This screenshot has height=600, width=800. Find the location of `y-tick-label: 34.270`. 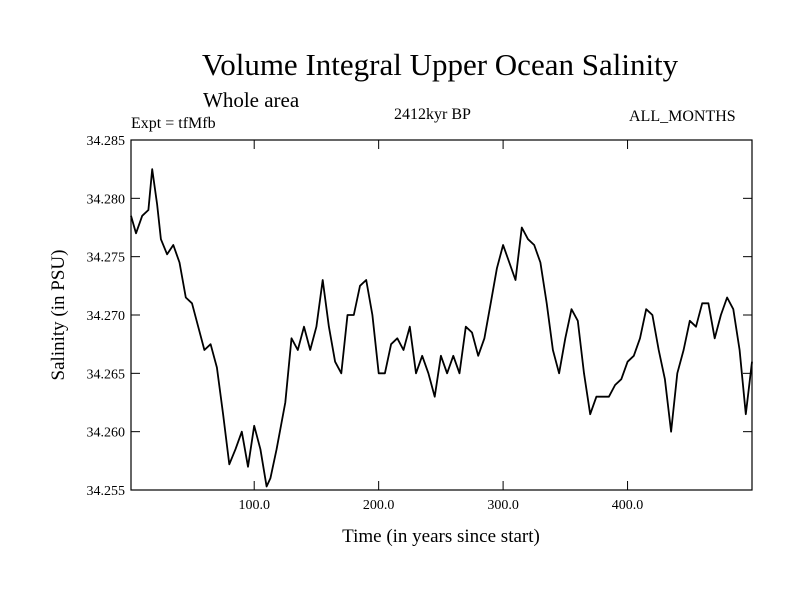

y-tick-label: 34.270 is located at coordinates (106, 316).